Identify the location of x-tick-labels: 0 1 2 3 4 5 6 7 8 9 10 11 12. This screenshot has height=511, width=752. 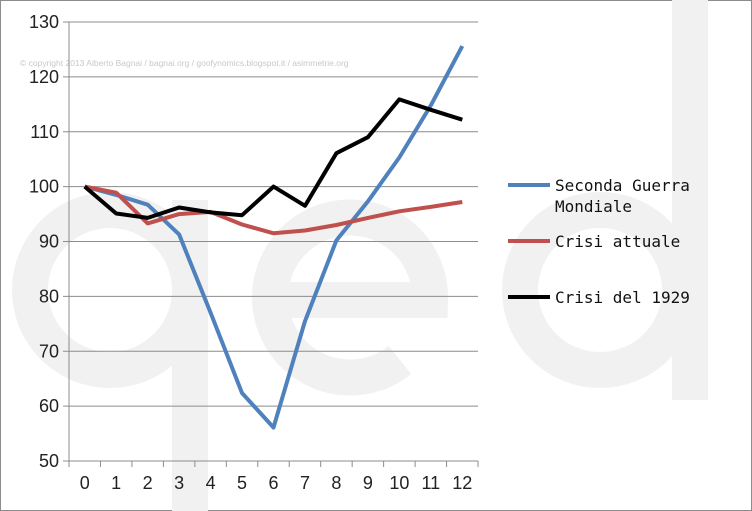
(276, 483).